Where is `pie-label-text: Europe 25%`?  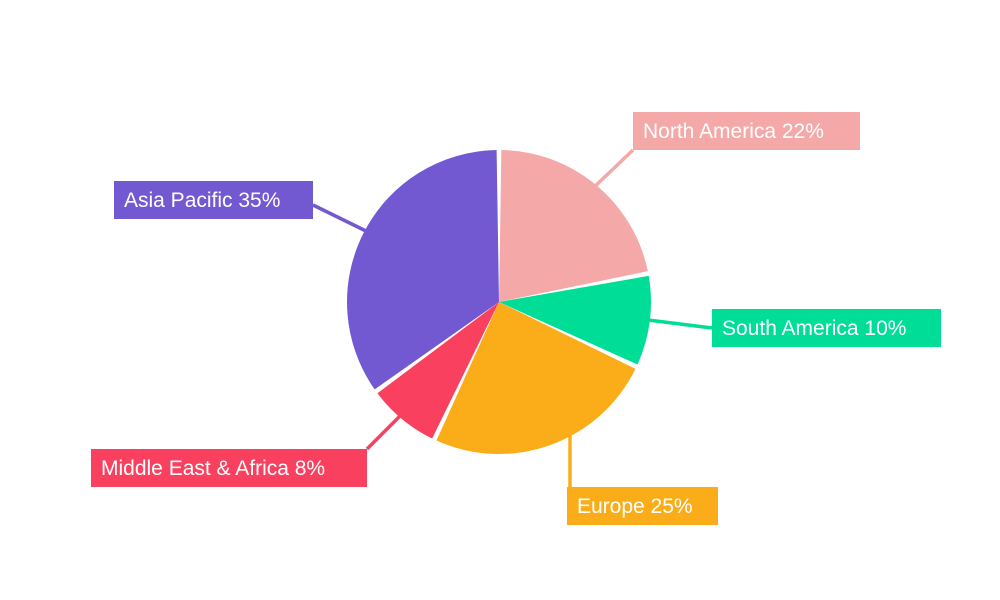
pie-label-text: Europe 25% is located at coordinates (635, 506).